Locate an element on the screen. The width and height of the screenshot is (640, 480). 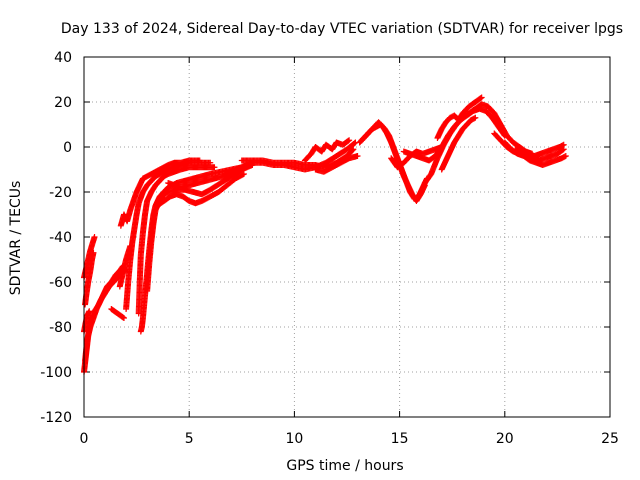
x-axis-label: GPS time / hours is located at coordinates (344, 466).